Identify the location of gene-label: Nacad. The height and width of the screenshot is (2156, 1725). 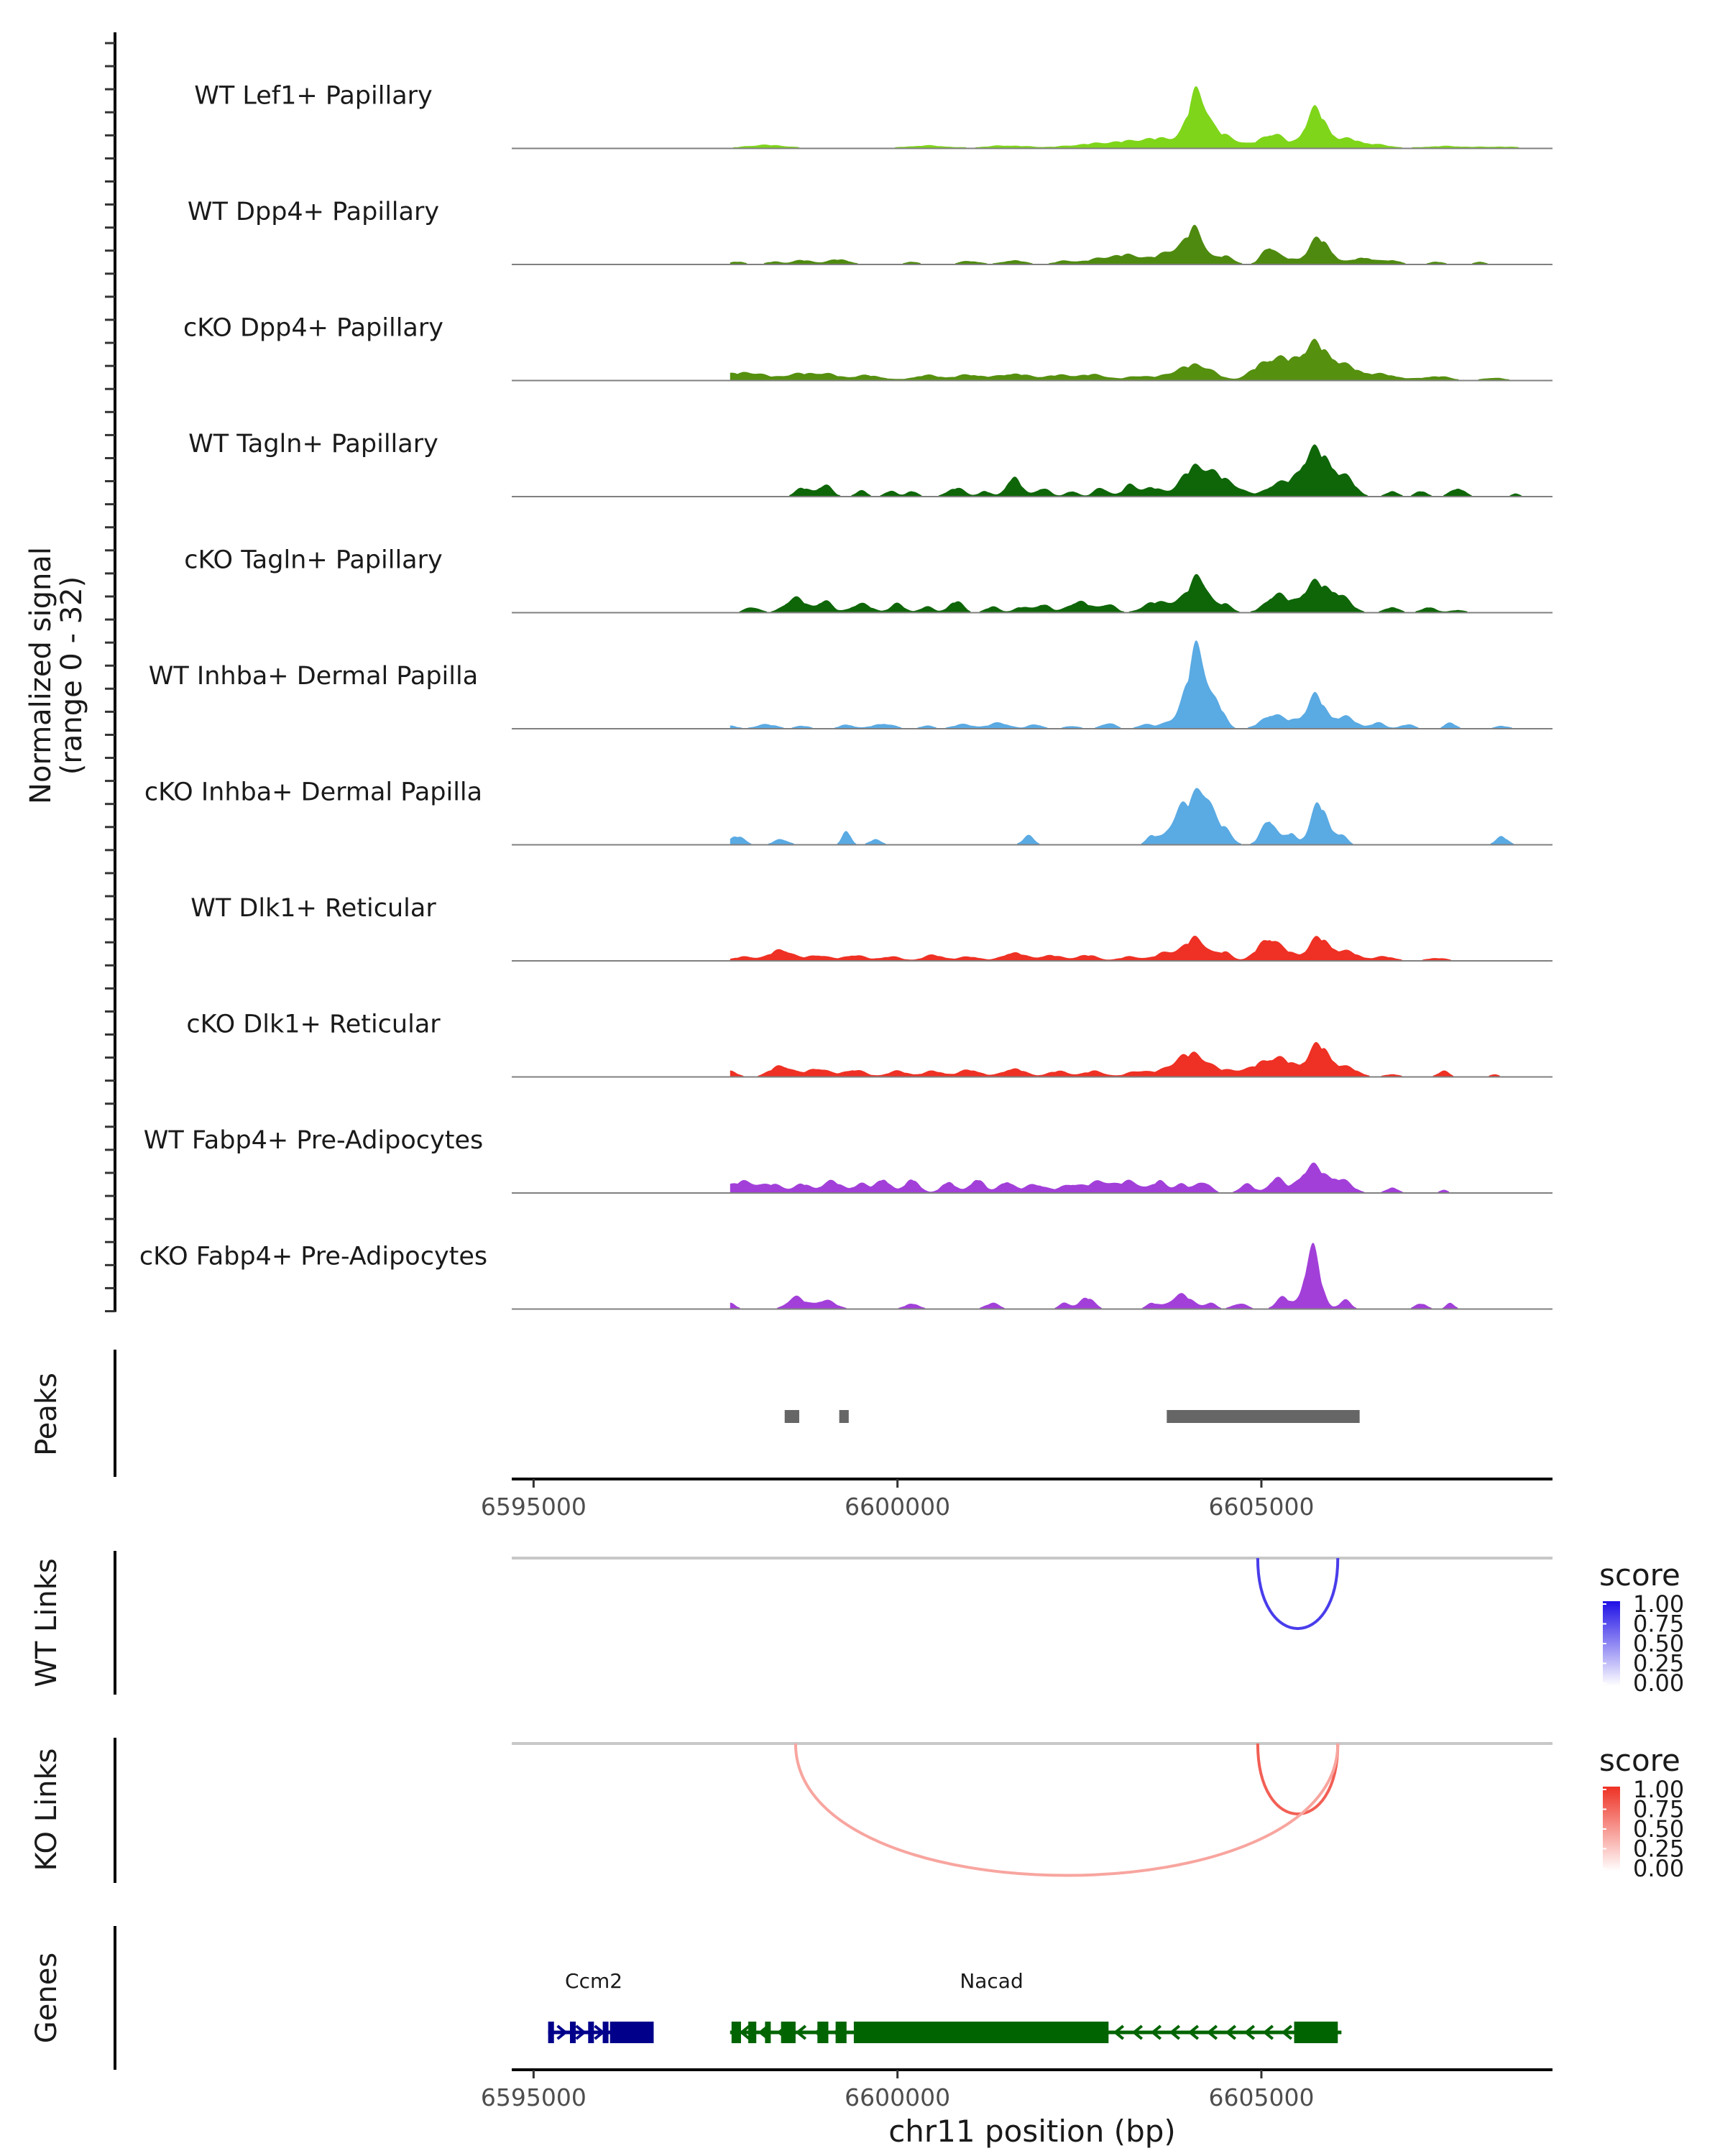
(991, 1981).